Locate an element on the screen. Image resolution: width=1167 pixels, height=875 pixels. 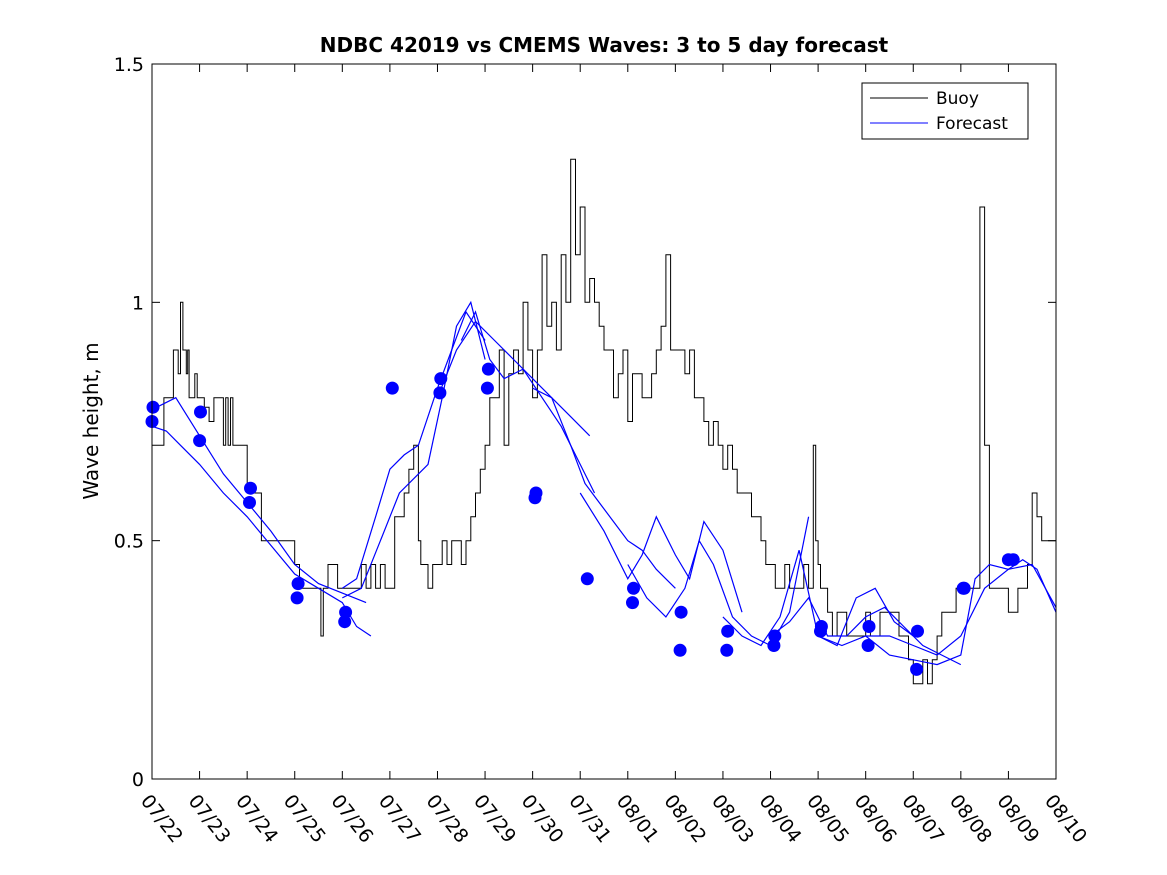
y-tick-label: 1.5 is located at coordinates (129, 65).